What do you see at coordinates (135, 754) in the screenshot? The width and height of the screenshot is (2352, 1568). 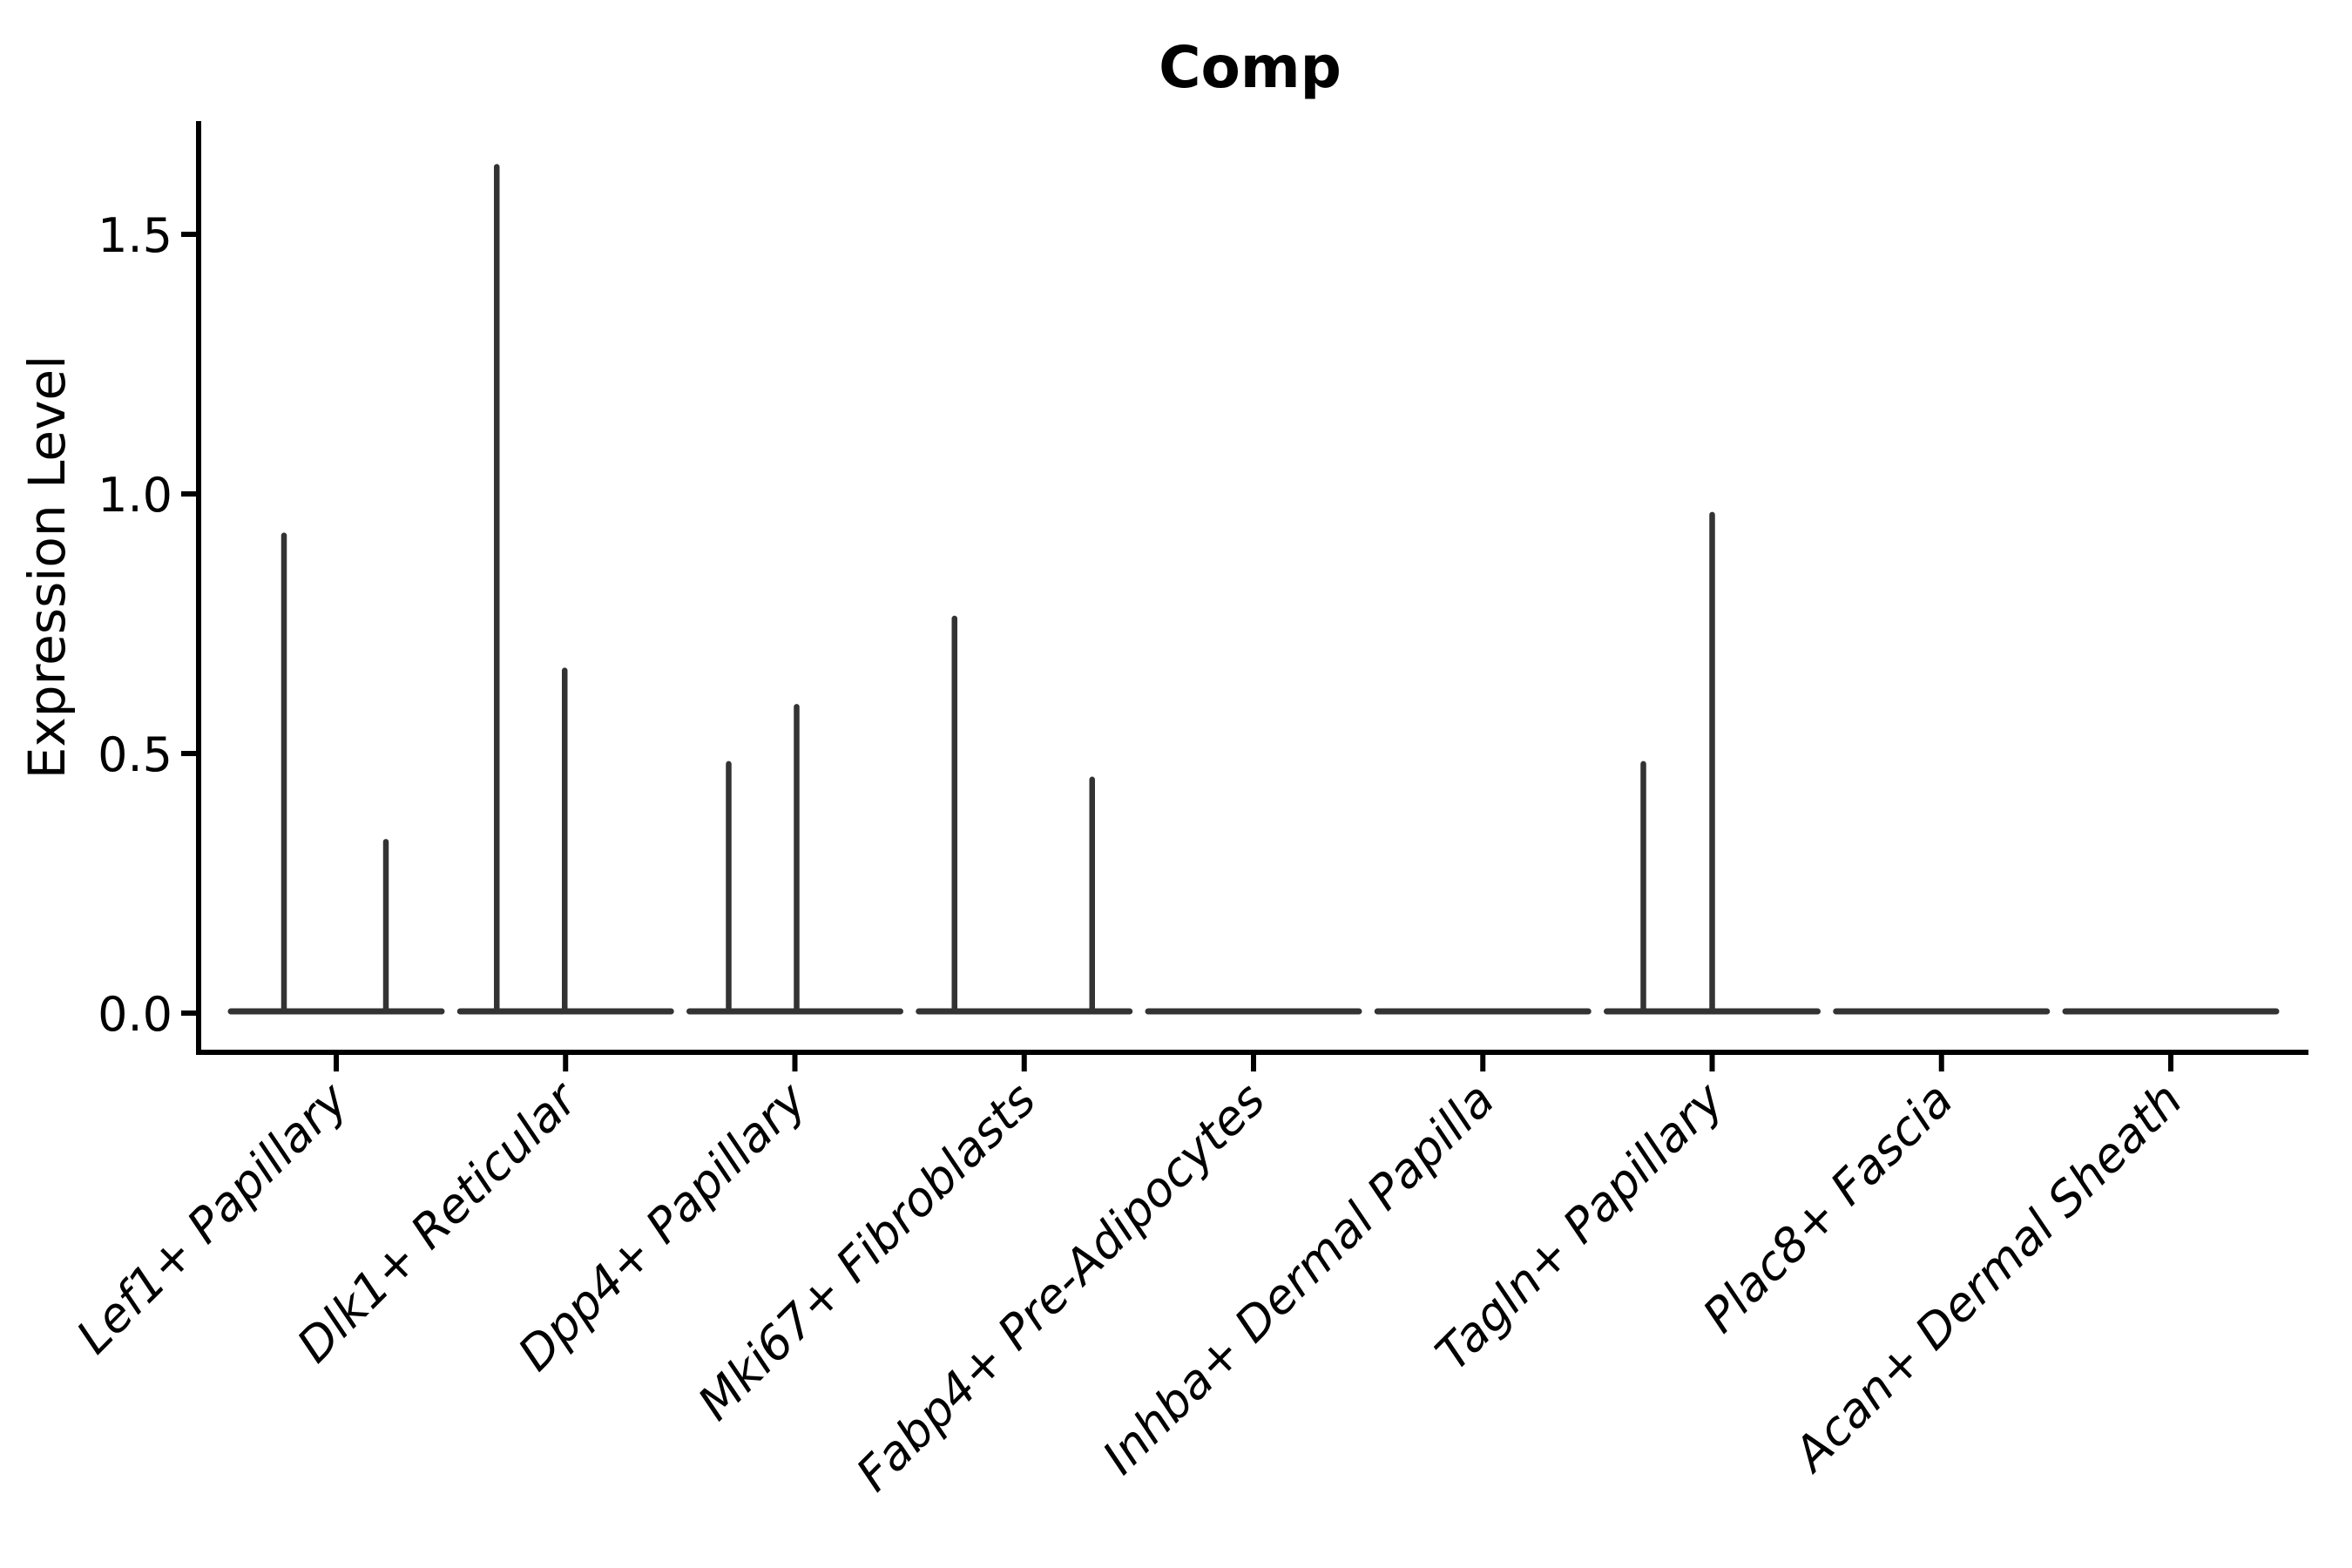 I see `y-tick-label: 0.5` at bounding box center [135, 754].